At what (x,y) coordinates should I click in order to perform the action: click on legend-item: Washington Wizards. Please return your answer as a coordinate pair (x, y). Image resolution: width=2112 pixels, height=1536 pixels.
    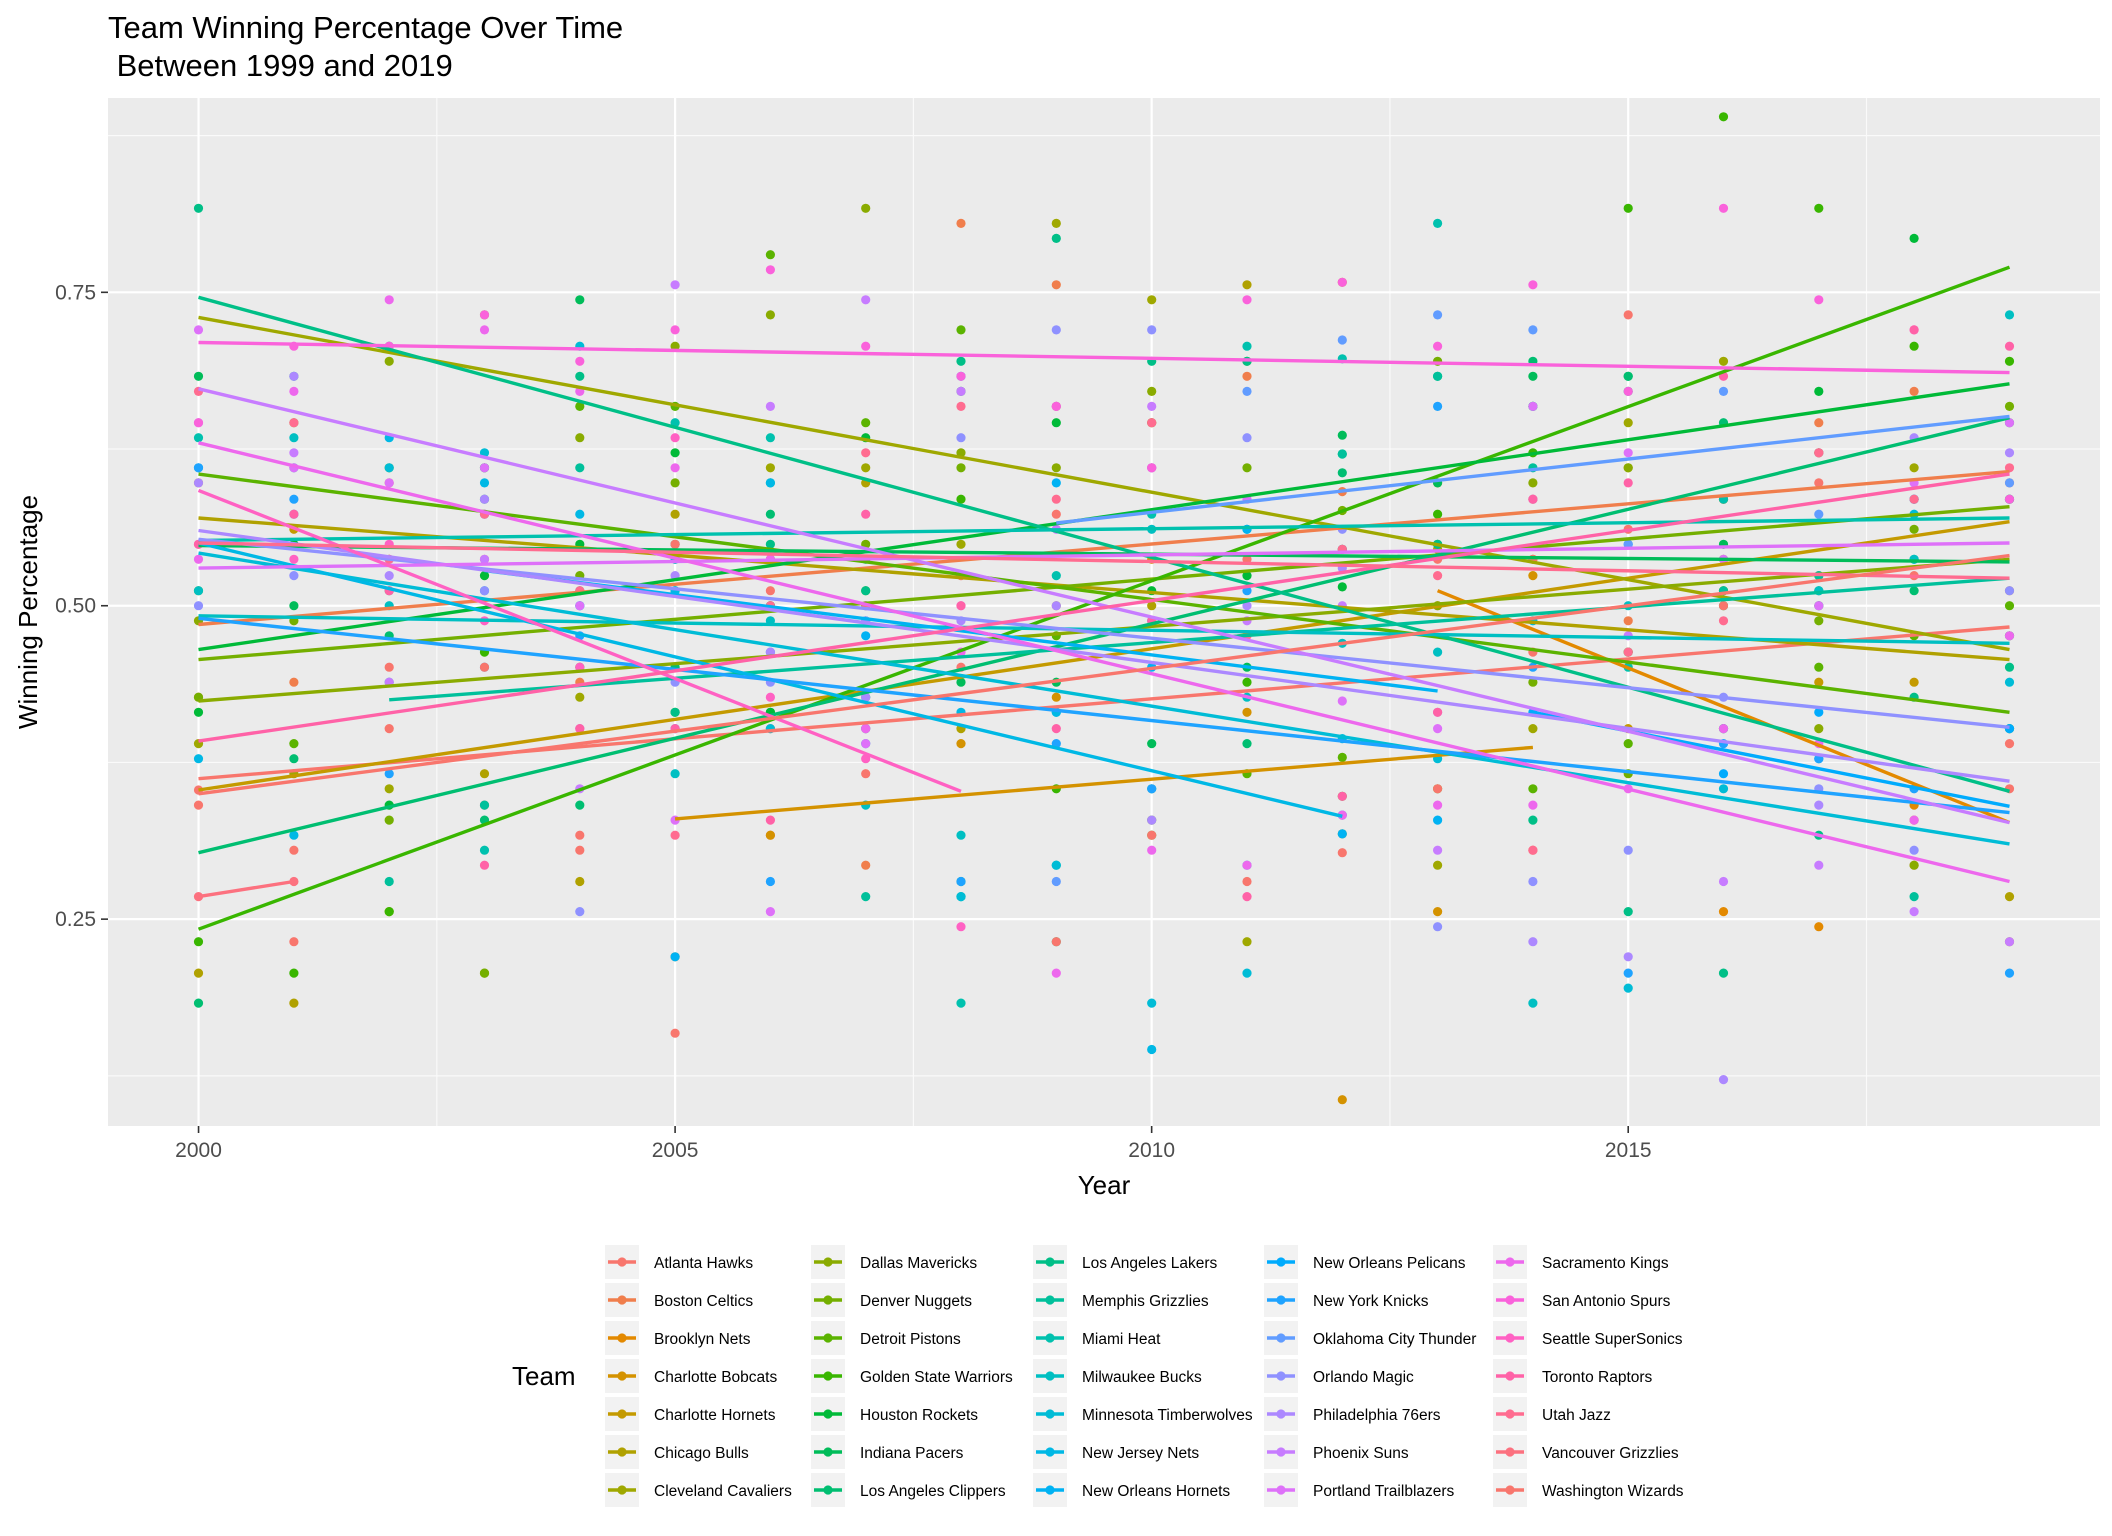
    Looking at the image, I should click on (1588, 1490).